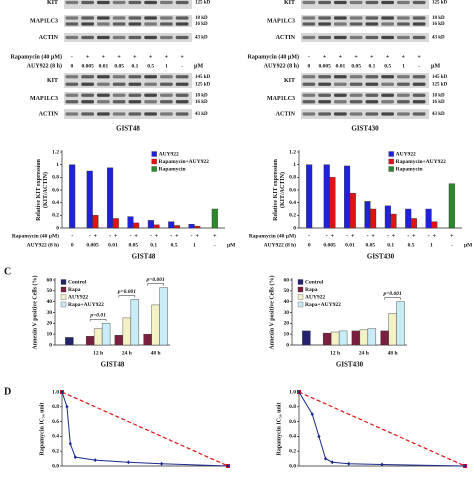 The image size is (474, 479). Describe the element at coordinates (201, 18) in the screenshot. I see `kd-label: 18 kD` at that location.